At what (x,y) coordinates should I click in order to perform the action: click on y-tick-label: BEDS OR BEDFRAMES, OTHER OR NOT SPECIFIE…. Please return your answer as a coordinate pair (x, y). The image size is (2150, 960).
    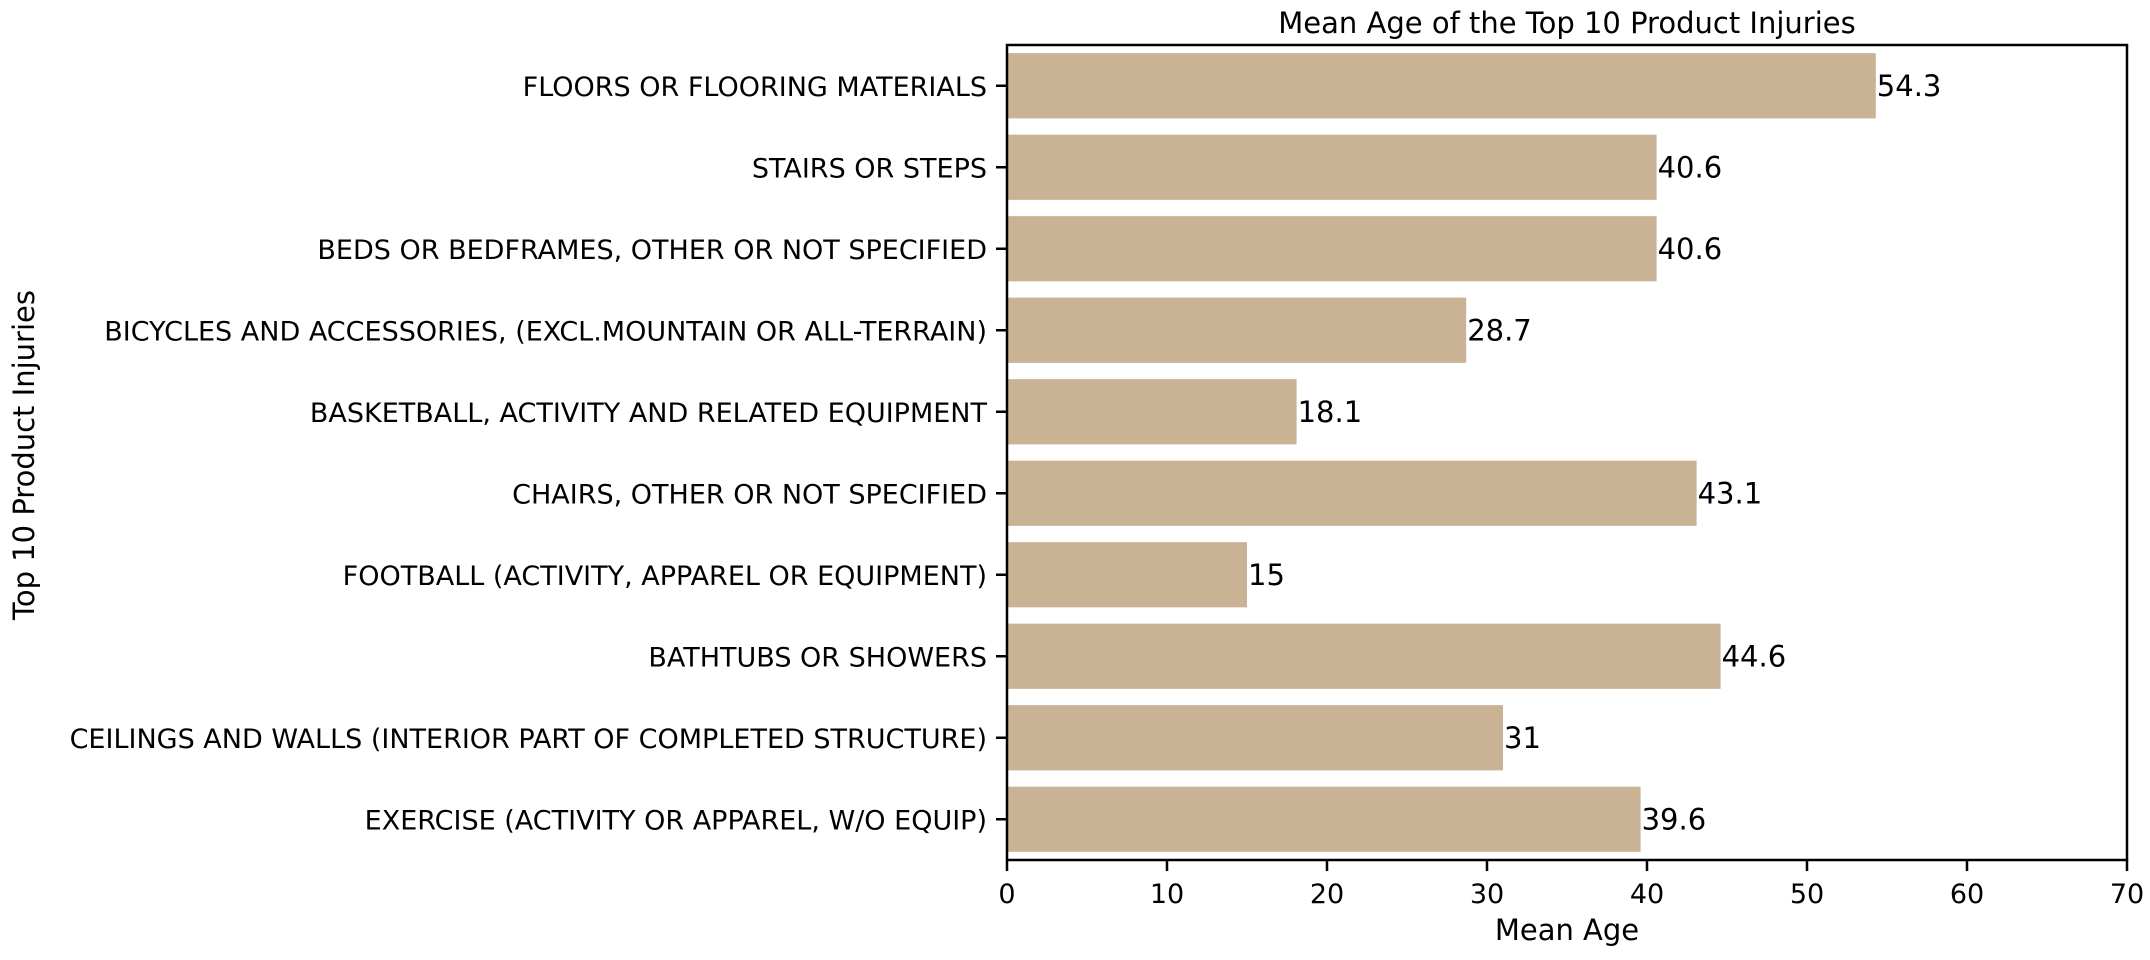
    Looking at the image, I should click on (652, 250).